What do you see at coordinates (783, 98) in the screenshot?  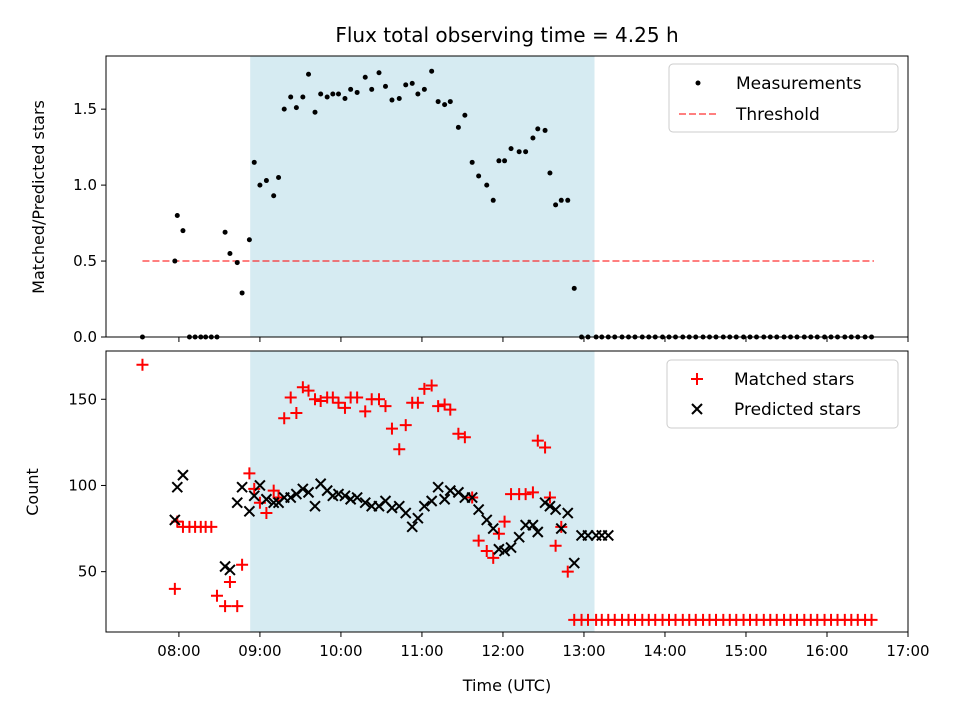 I see `top-legend-box` at bounding box center [783, 98].